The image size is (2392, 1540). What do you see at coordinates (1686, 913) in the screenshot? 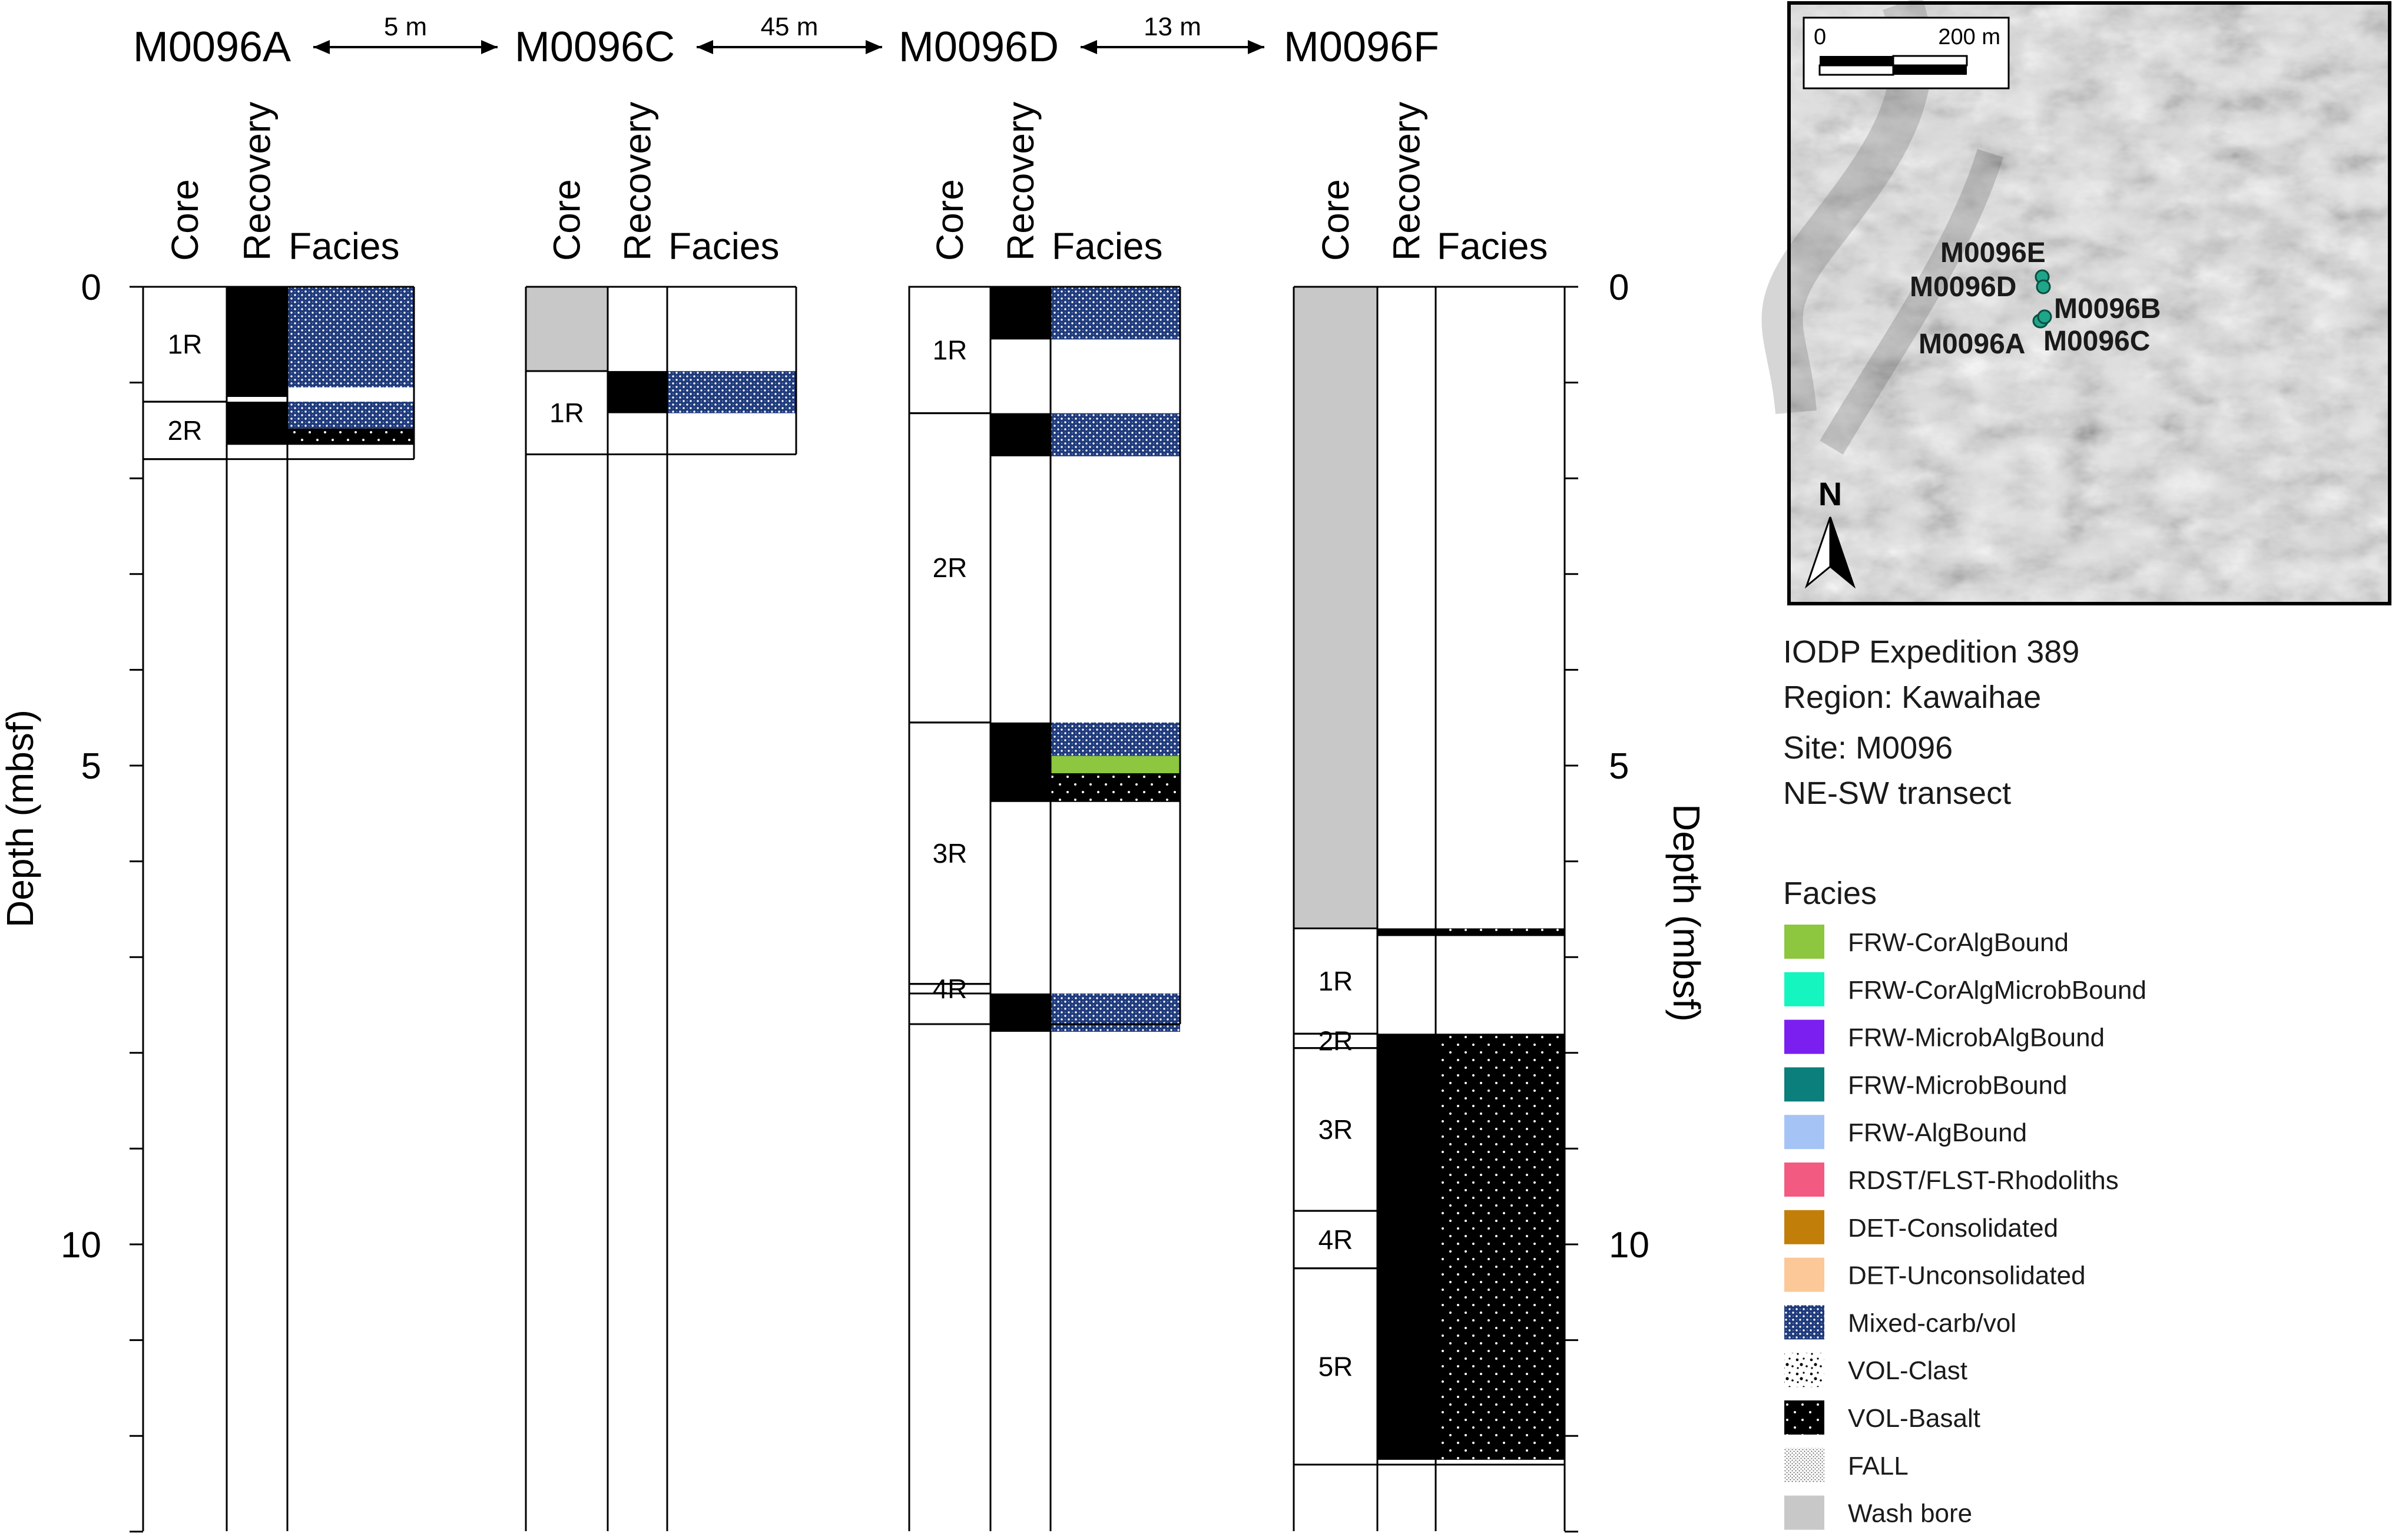
I see `depth-axis-label-right: Depth (mbsf)` at bounding box center [1686, 913].